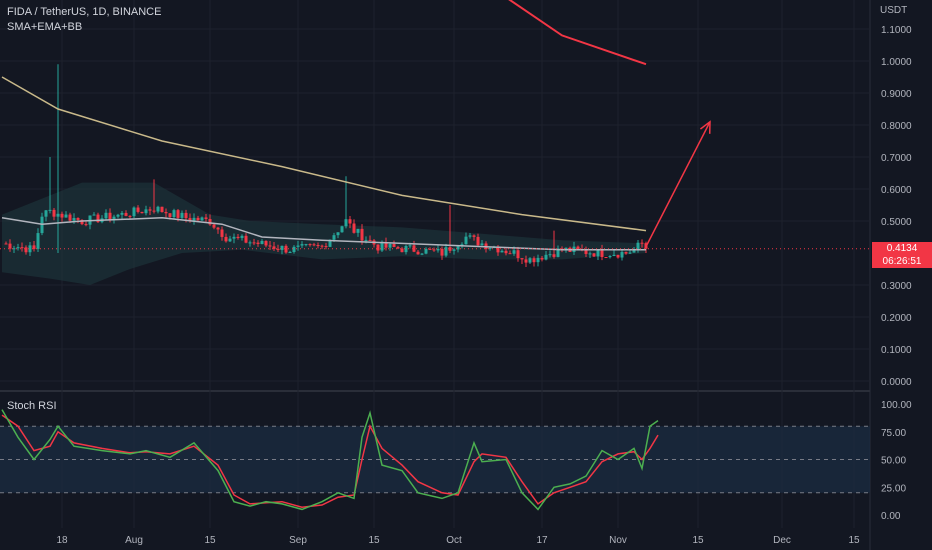 The width and height of the screenshot is (932, 550). Describe the element at coordinates (896, 405) in the screenshot. I see `rsi-y-tick-label: 100.00` at that location.